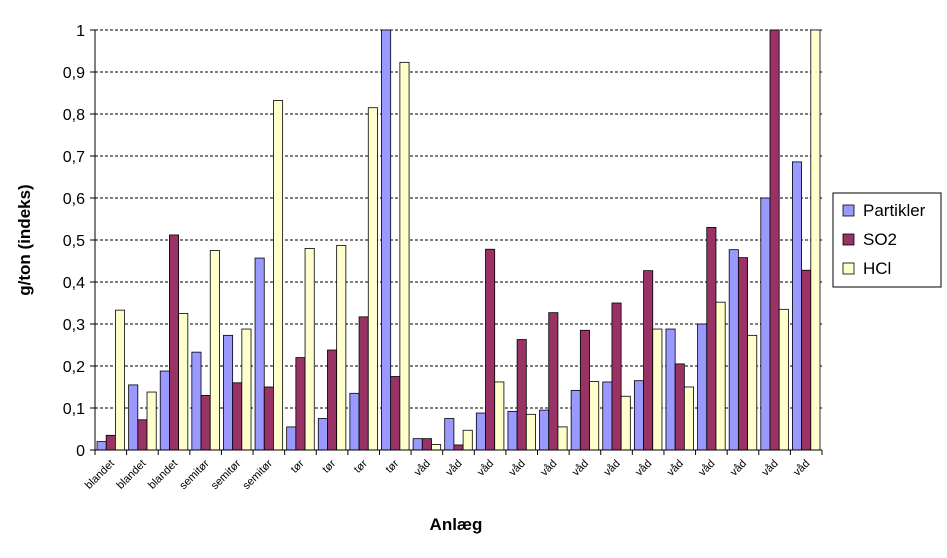 The height and width of the screenshot is (558, 947). I want to click on y-tick-label: 0,1, so click(74, 409).